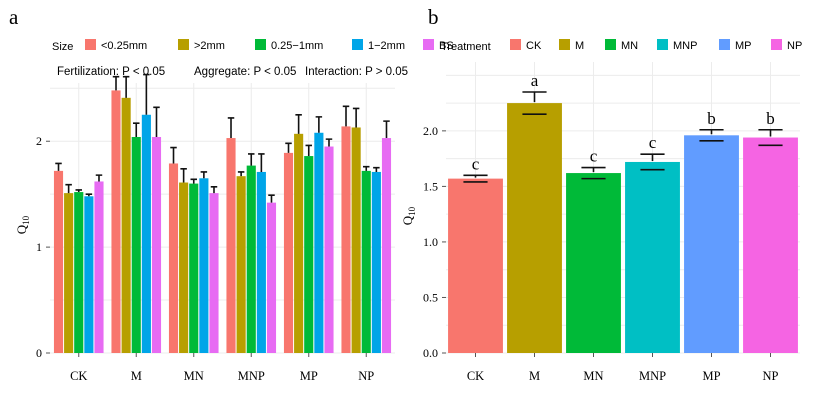 The height and width of the screenshot is (401, 831). Describe the element at coordinates (771, 376) in the screenshot. I see `panel-b-xtick-np: NP` at that location.